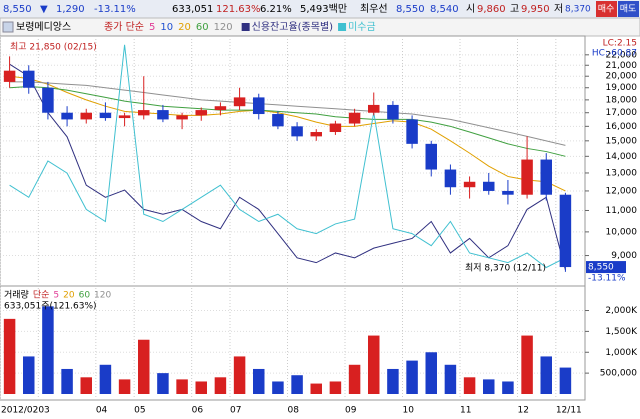 The height and width of the screenshot is (419, 640). What do you see at coordinates (470, 9) in the screenshot?
I see `open-label: 시` at bounding box center [470, 9].